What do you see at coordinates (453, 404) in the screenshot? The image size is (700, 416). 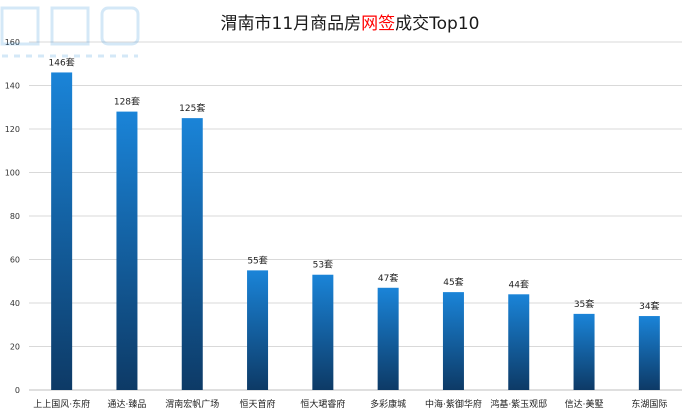 I see `x-tick-label: 中海·紫御华府` at bounding box center [453, 404].